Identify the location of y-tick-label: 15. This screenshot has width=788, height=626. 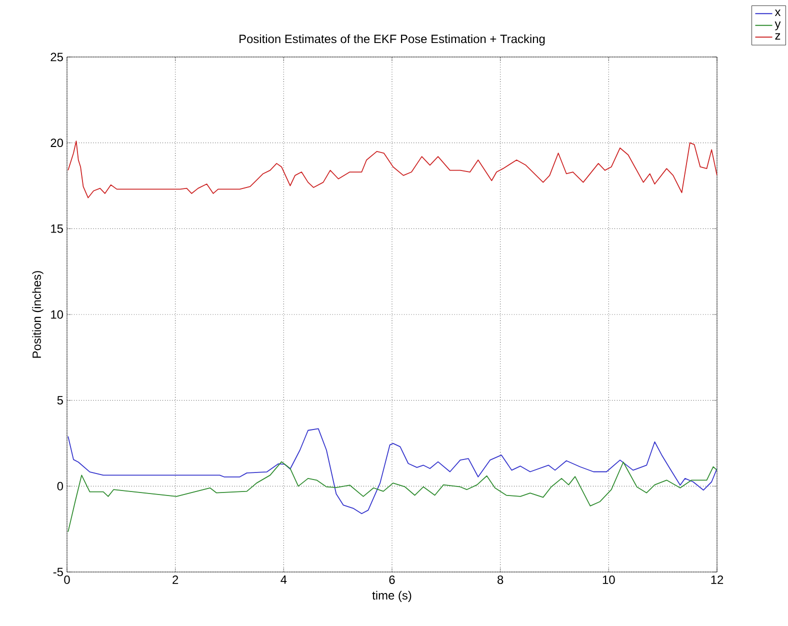
(57, 228).